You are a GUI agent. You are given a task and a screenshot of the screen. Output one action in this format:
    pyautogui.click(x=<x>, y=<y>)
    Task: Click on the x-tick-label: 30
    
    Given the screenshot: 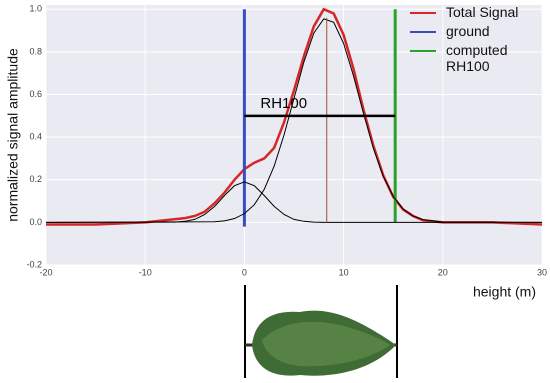 What is the action you would take?
    pyautogui.click(x=542, y=272)
    